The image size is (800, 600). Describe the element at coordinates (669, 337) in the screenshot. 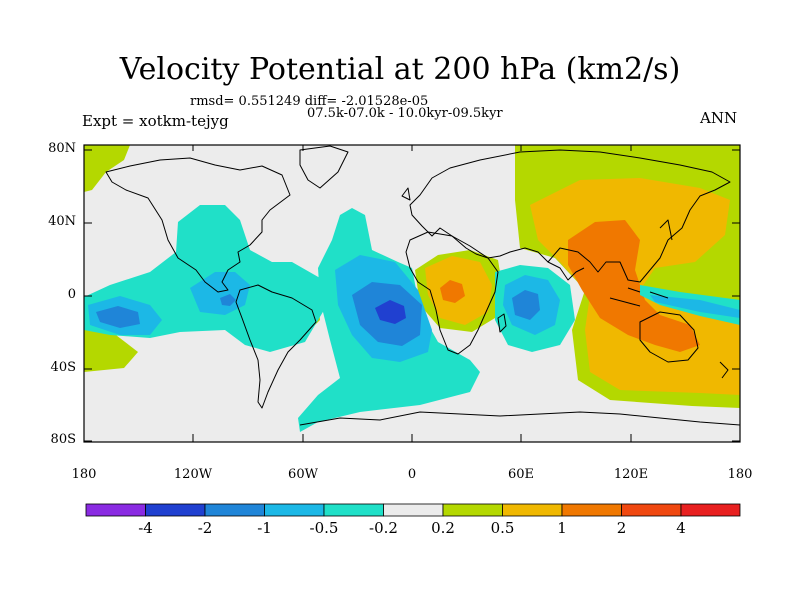

I see `coast-australia` at that location.